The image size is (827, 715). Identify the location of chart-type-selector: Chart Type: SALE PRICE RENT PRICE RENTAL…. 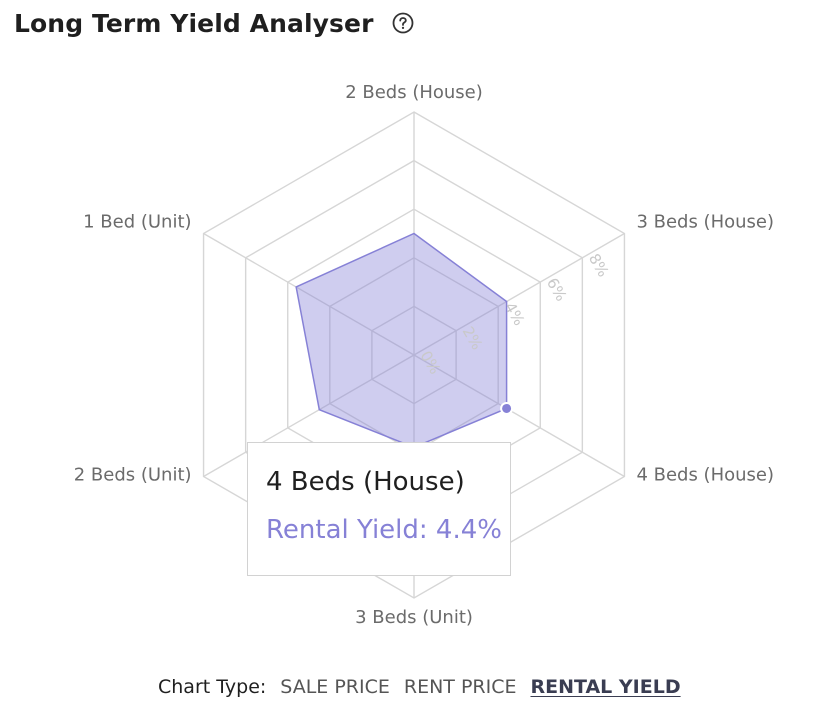
(426, 687).